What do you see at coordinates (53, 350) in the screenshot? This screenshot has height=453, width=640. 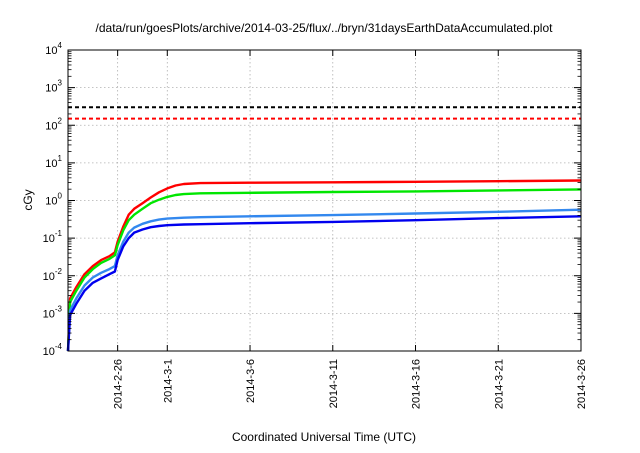 I see `y-tick-label: 10⁻⁴` at bounding box center [53, 350].